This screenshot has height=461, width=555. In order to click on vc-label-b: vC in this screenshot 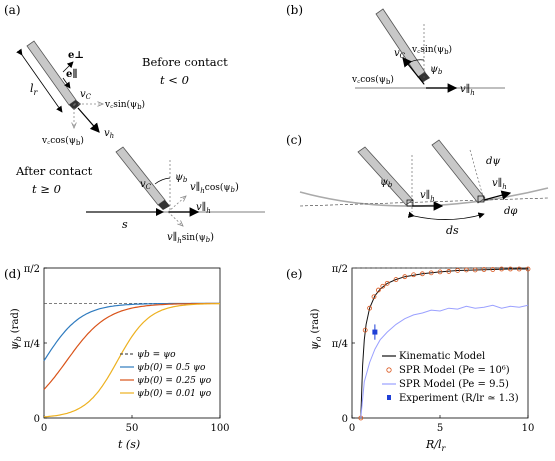, I will do `click(400, 54)`.